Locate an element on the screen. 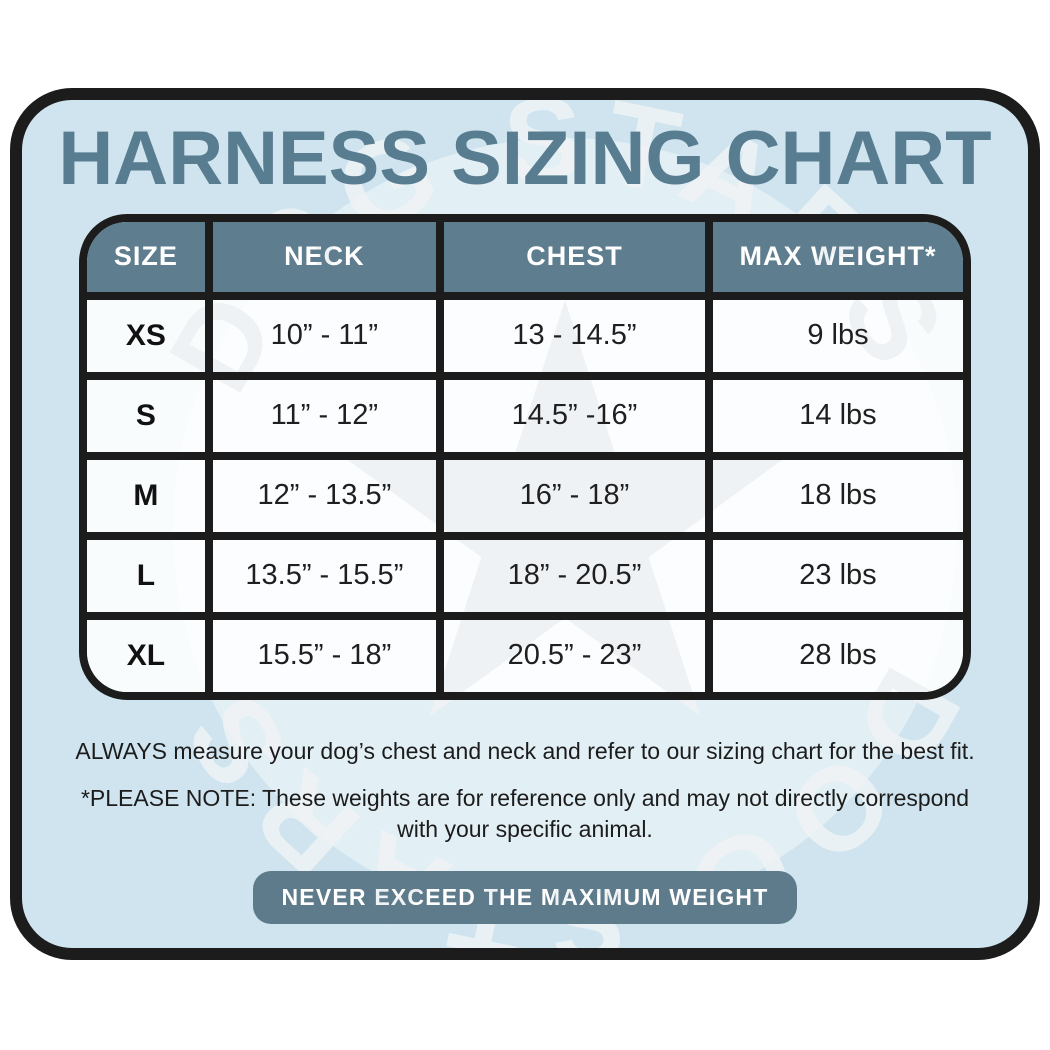 The image size is (1050, 1050). chest-value: 20.5” - 23” is located at coordinates (574, 651).